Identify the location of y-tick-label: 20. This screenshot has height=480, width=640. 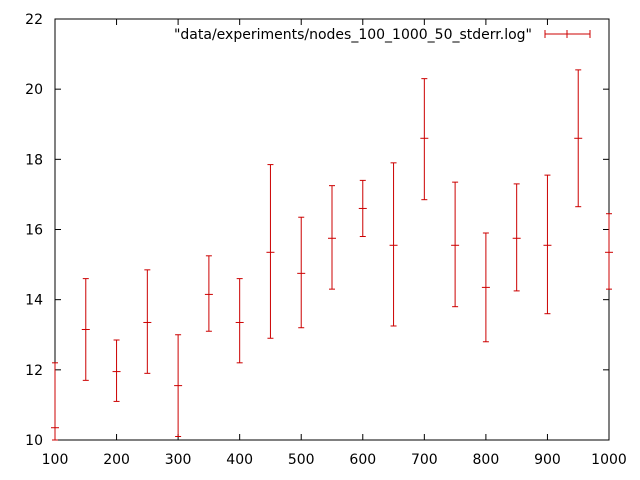
(34, 90).